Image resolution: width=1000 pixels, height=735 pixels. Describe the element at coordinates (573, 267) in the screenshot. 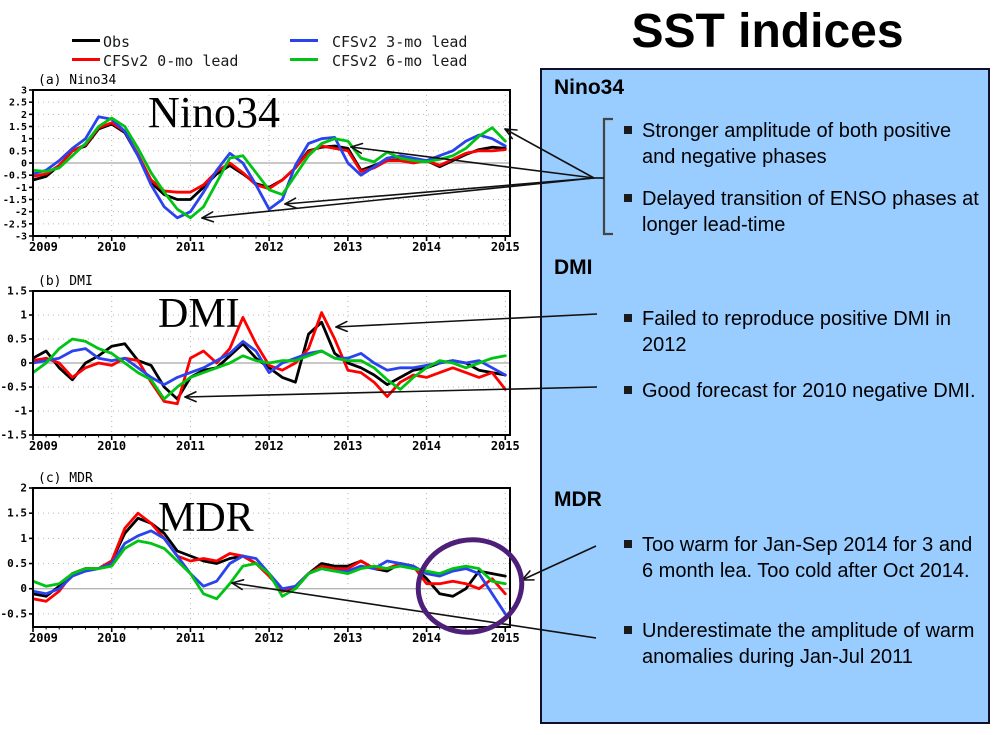

I see `panel-heading-dmi: DMI` at that location.